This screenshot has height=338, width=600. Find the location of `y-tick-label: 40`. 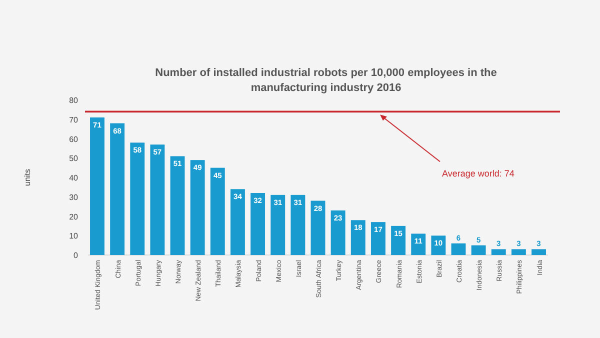

y-tick-label: 40 is located at coordinates (74, 178).